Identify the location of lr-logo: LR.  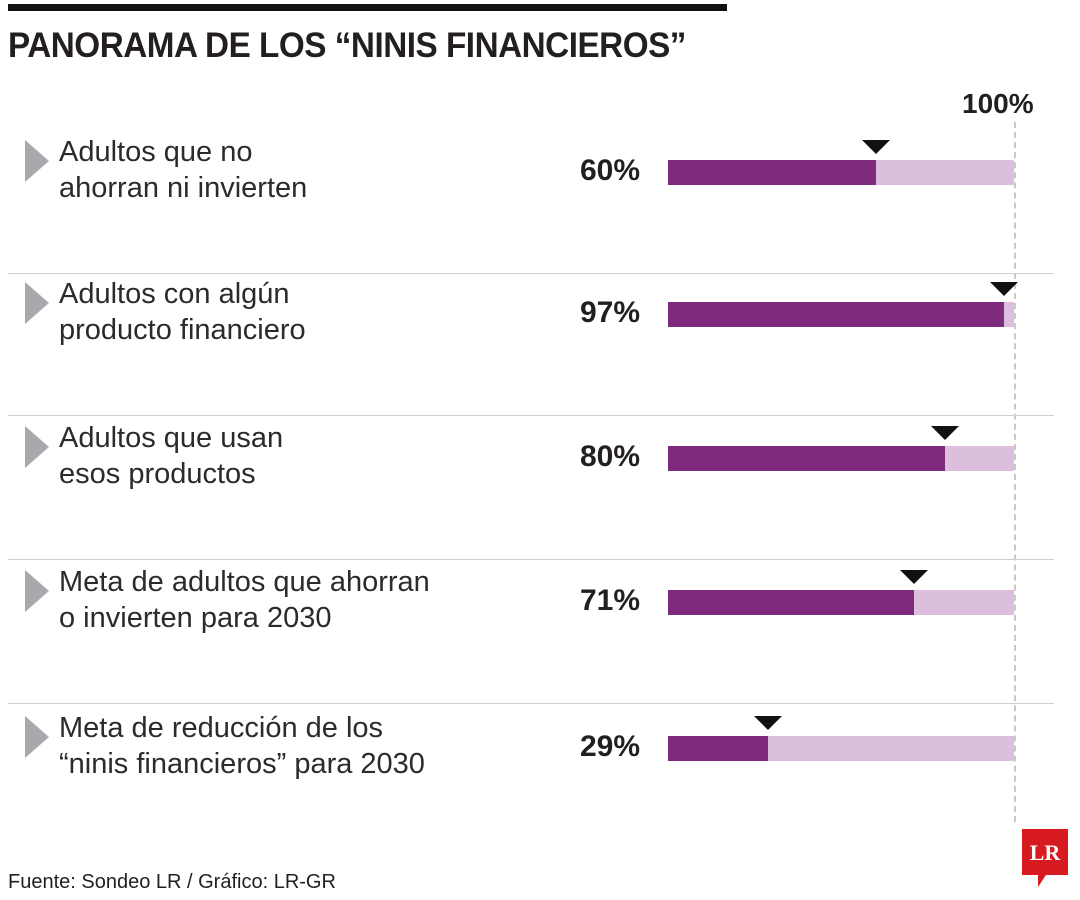
(1045, 858).